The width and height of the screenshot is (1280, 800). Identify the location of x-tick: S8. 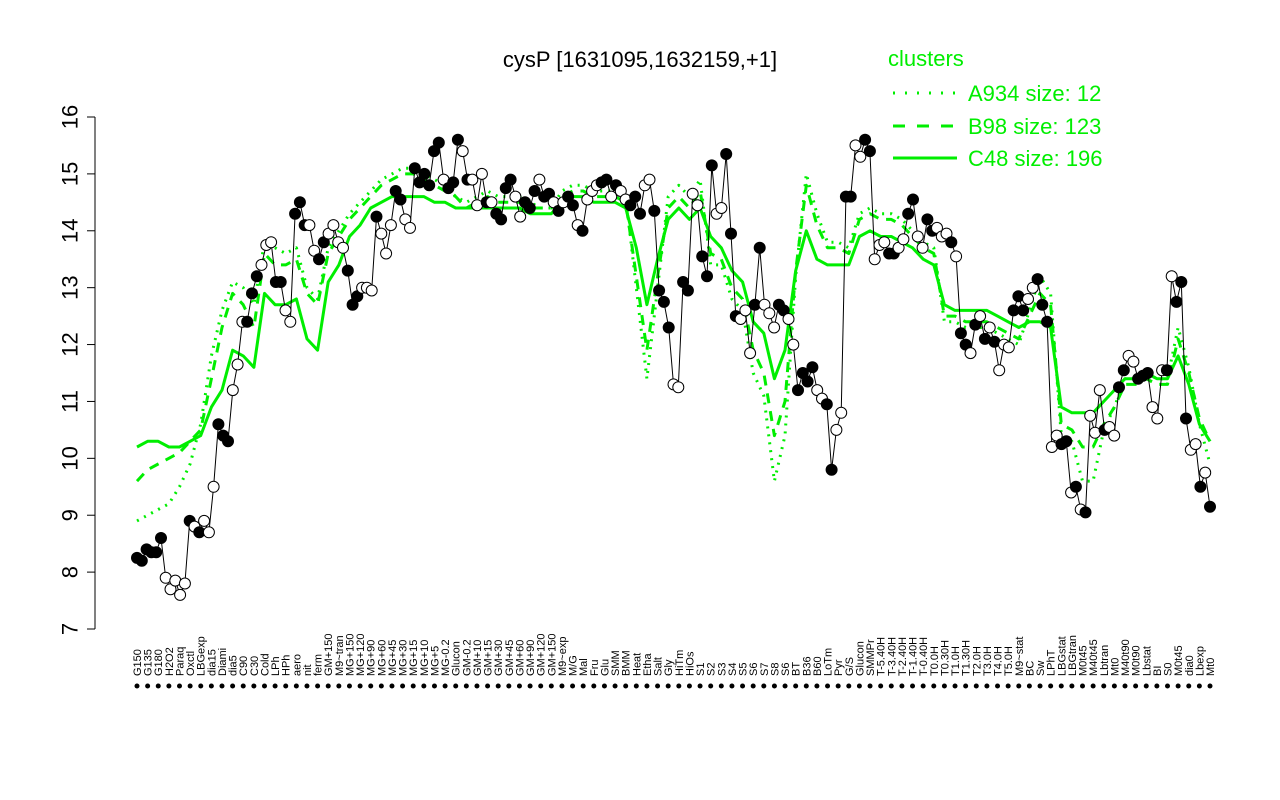
(775, 676).